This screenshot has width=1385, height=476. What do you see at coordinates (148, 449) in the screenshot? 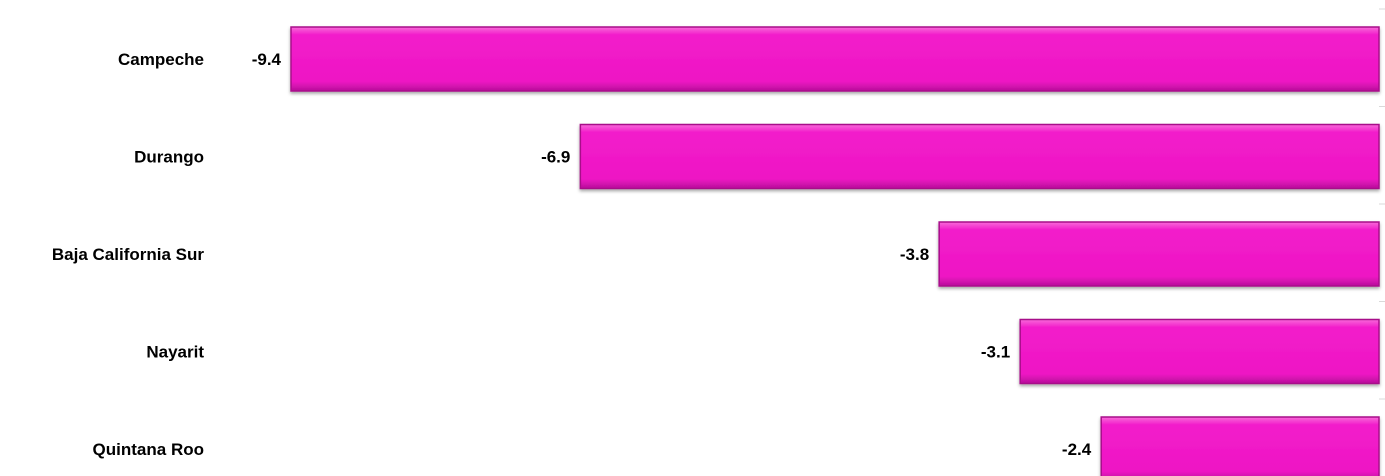
I see `category-label: Quintana Roo` at bounding box center [148, 449].